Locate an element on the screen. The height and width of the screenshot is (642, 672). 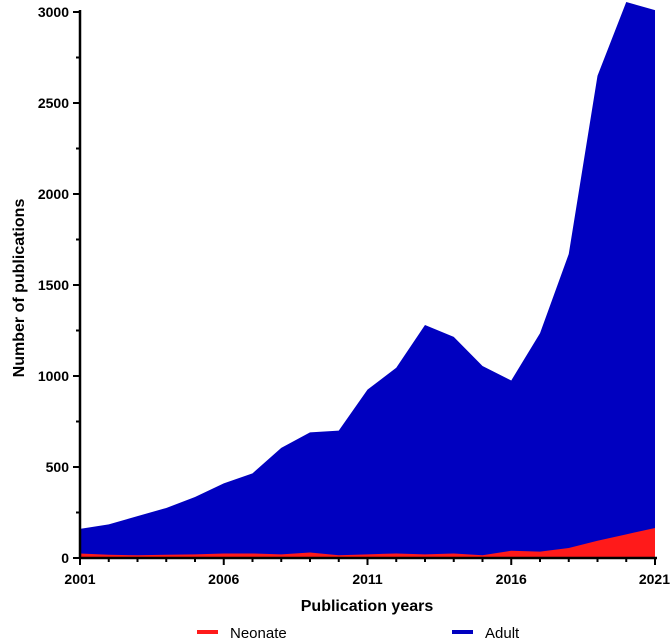
x-axis-ticks: 2001 2006 2011 2016 2021 is located at coordinates (367, 572).